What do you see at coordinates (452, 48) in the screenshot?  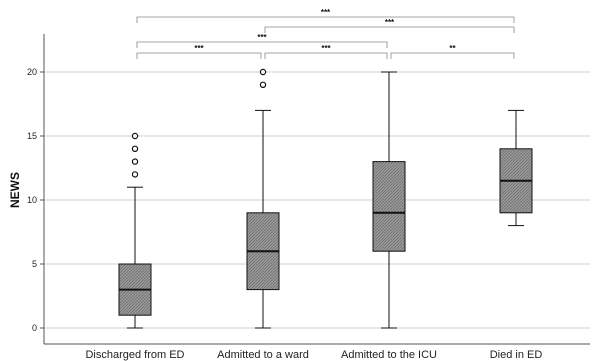 I see `significance-label: **` at bounding box center [452, 48].